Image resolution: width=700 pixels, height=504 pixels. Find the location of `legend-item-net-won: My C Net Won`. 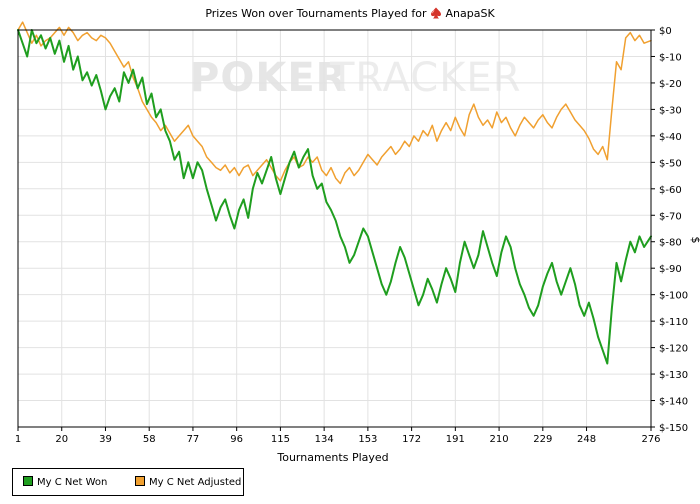

legend-item-net-won: My C Net Won is located at coordinates (65, 482).